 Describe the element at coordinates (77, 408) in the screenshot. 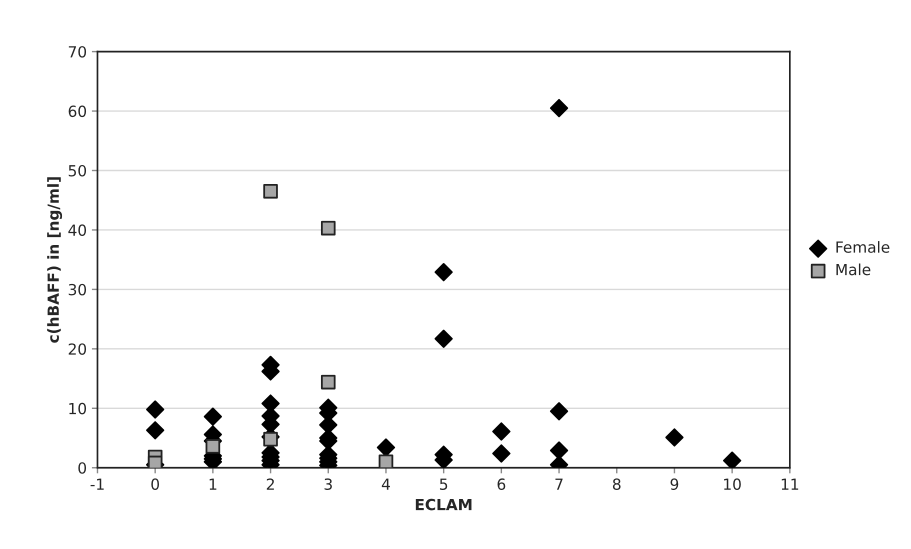

I see `y-tick-label: 10` at that location.